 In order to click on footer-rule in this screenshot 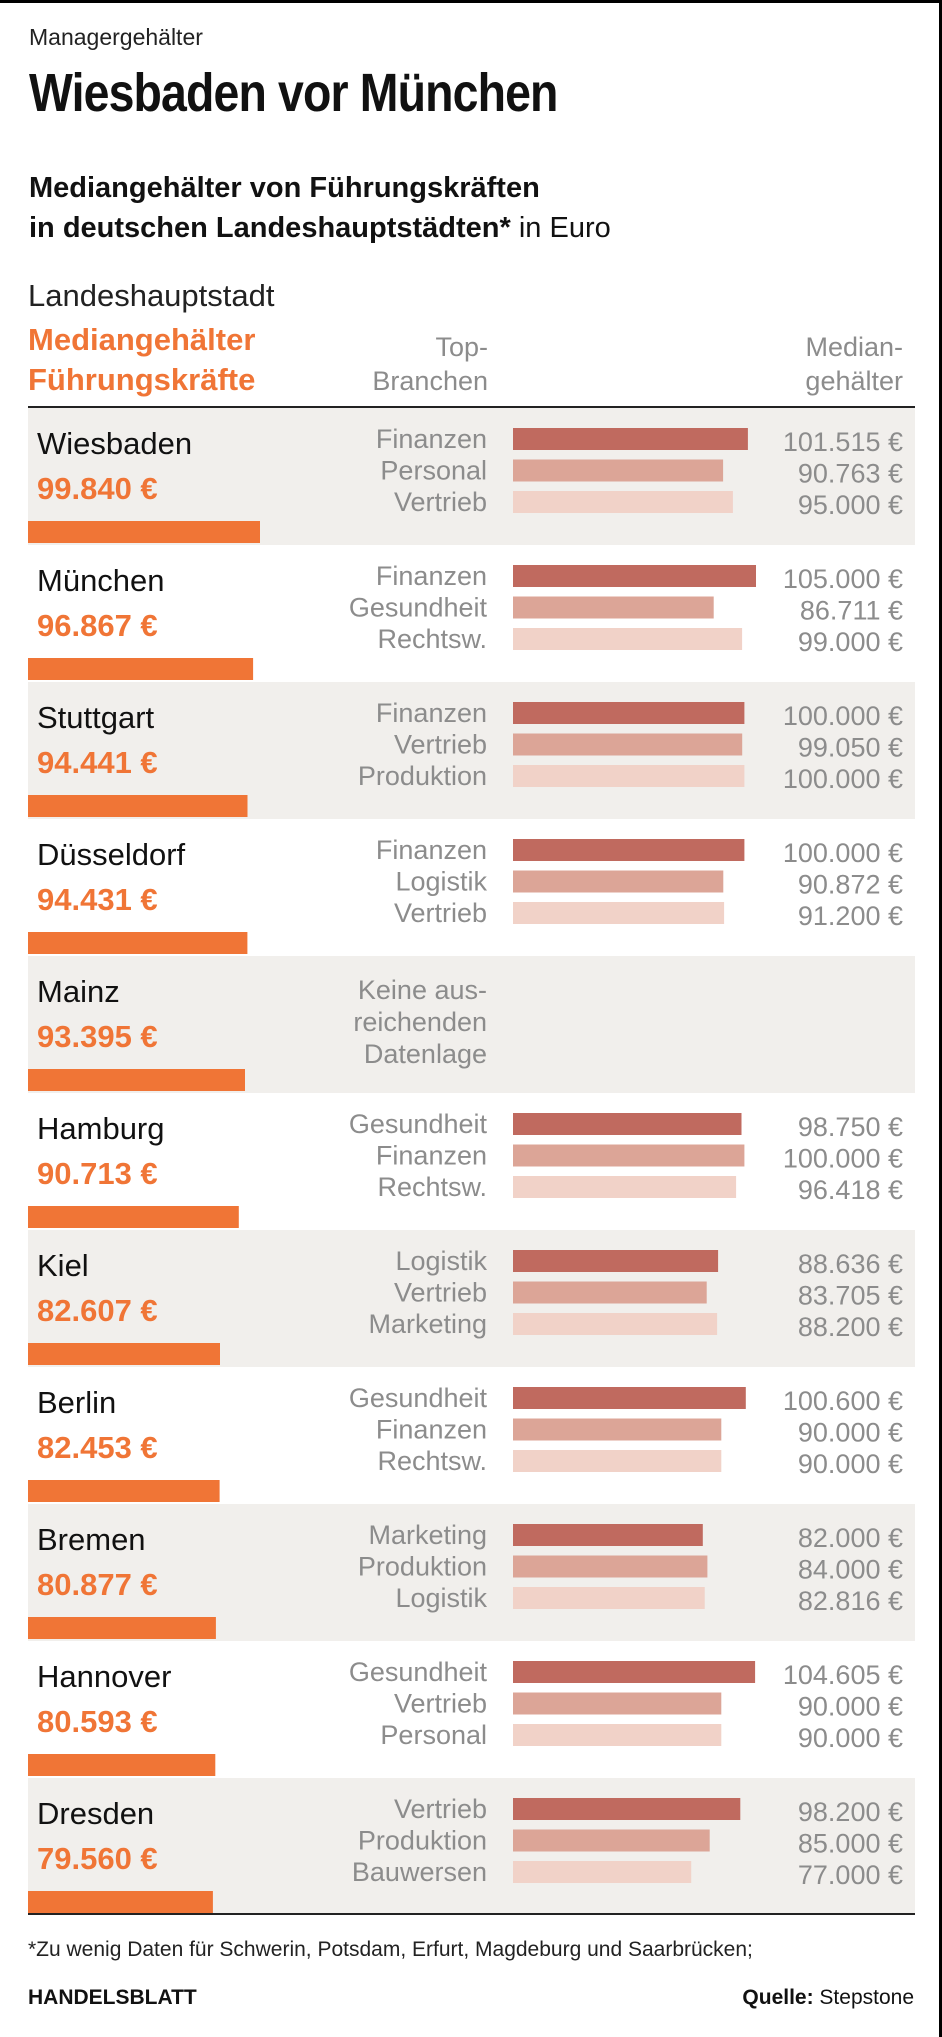, I will do `click(471, 1914)`.